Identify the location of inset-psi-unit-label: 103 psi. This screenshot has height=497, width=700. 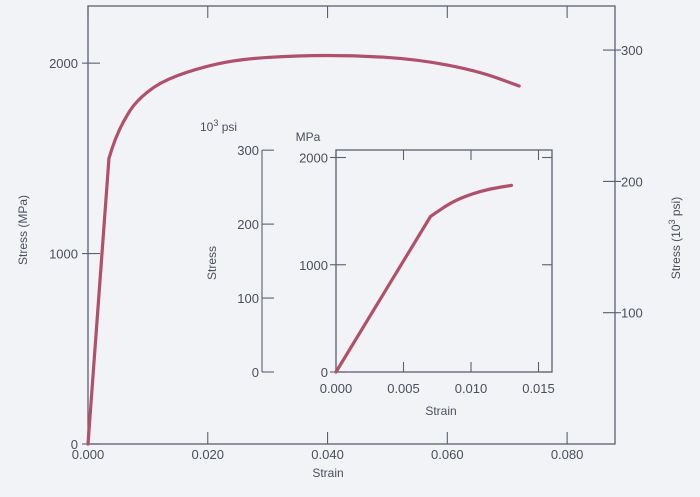
(218, 126).